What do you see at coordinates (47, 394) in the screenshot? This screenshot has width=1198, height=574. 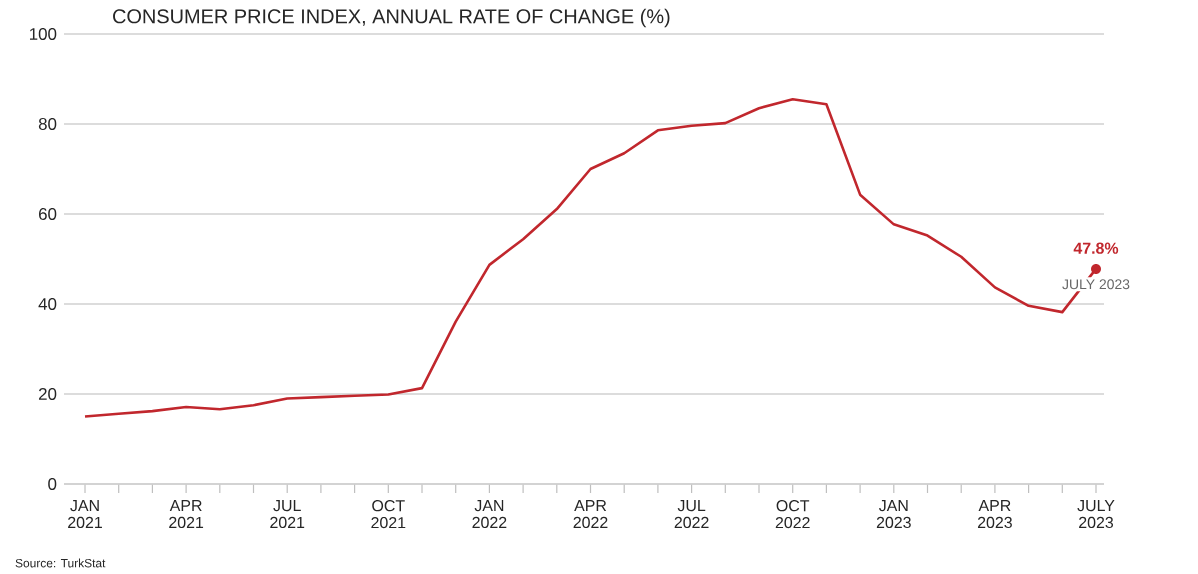 I see `y-tick-label: 20` at bounding box center [47, 394].